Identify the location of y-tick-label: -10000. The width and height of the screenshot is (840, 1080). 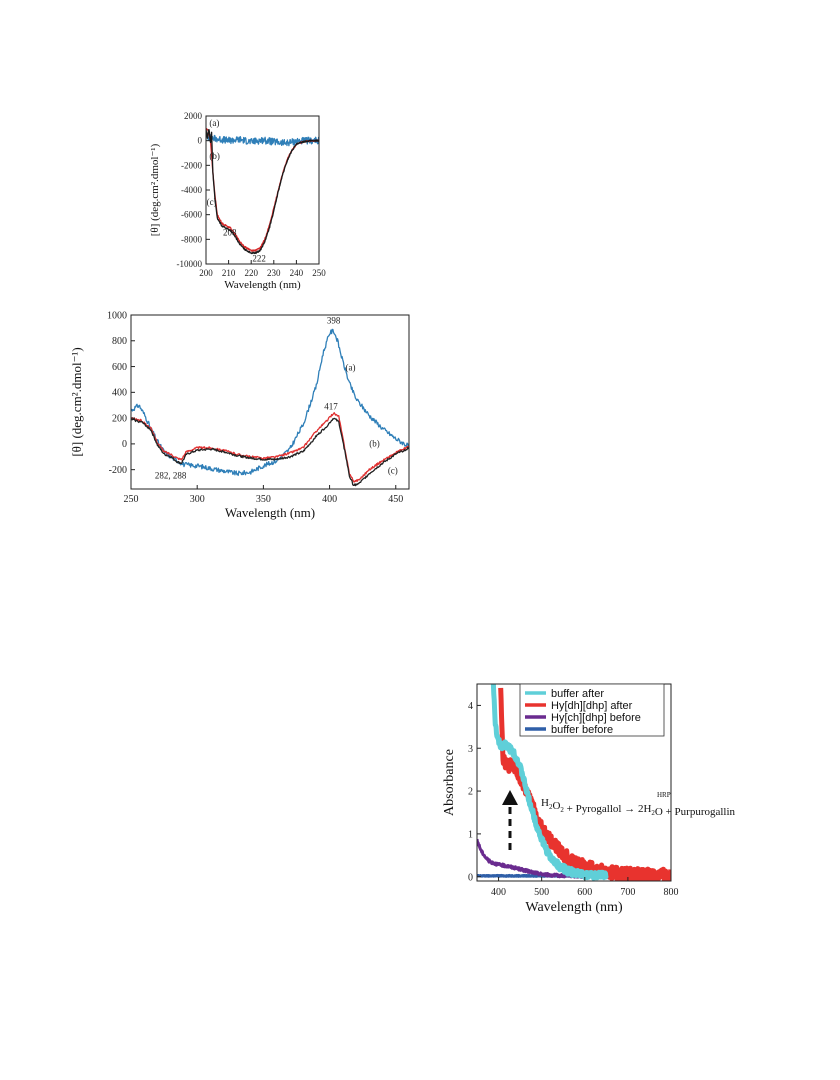
(190, 264).